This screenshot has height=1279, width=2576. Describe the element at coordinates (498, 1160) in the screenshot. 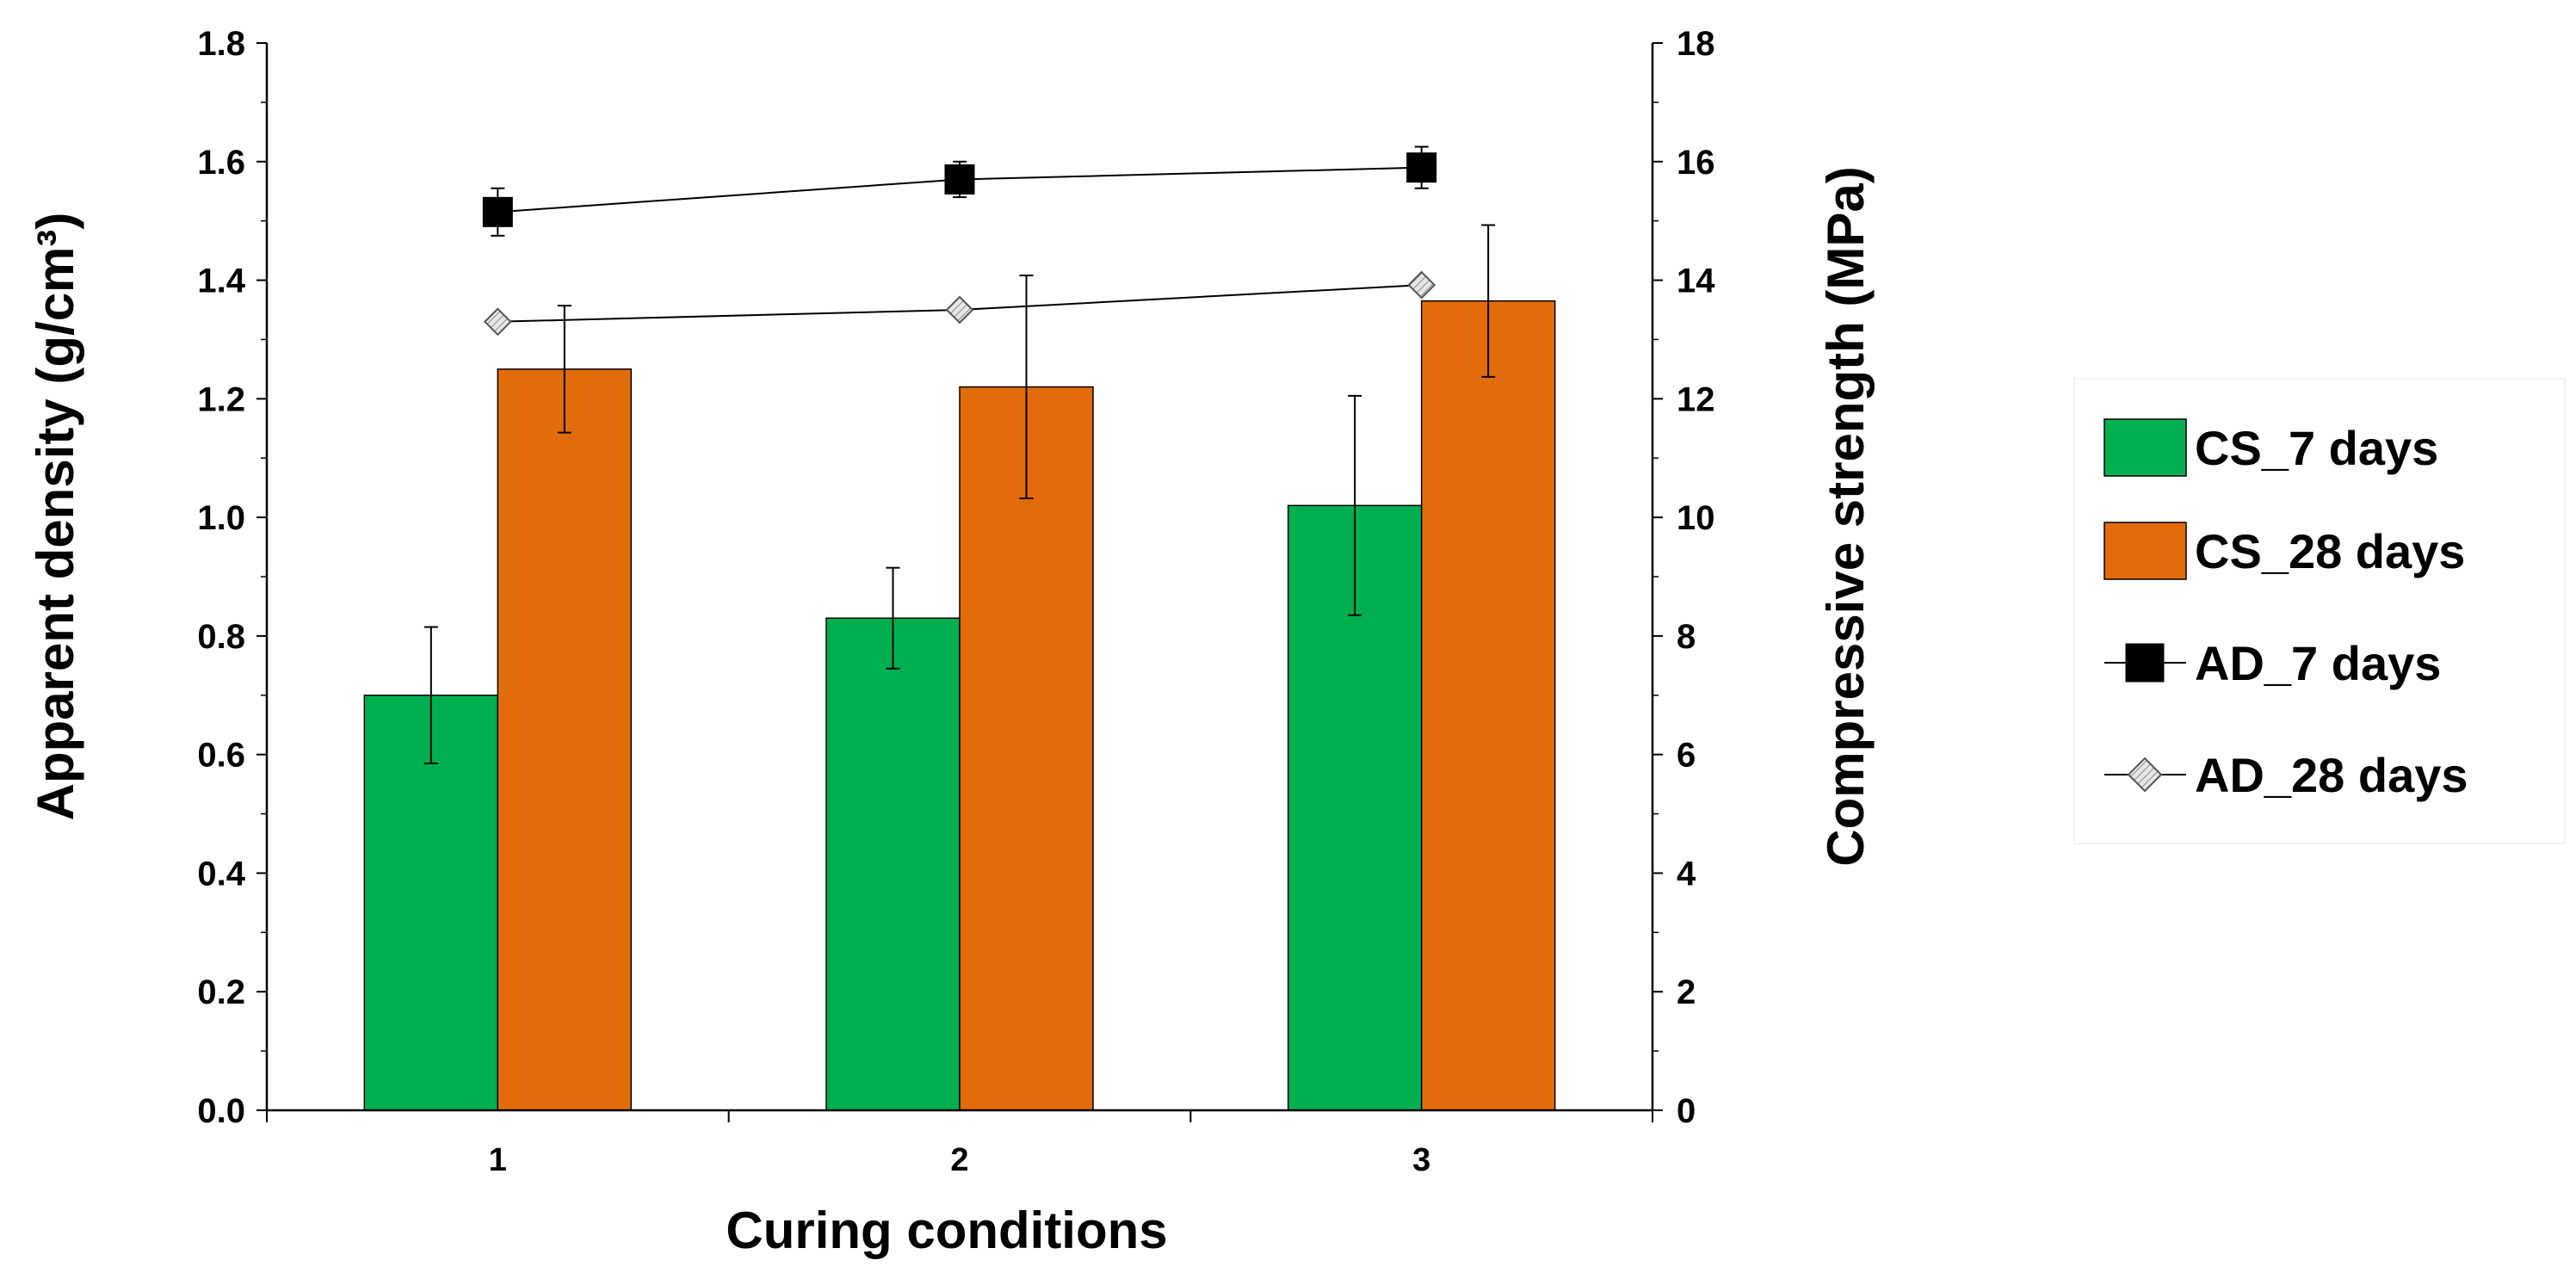

I see `x-tick-label: 1` at that location.